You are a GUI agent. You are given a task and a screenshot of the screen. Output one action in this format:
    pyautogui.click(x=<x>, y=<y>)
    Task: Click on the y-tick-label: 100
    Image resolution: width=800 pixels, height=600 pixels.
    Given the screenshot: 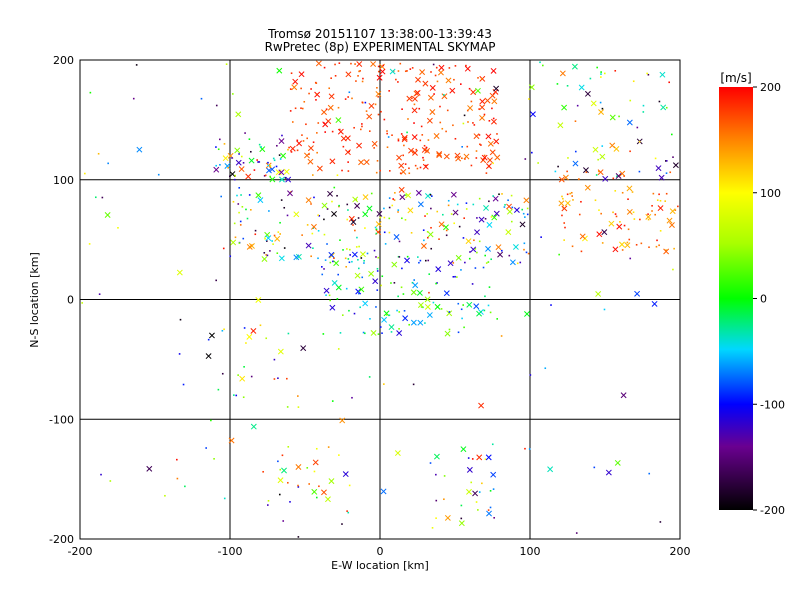 What is the action you would take?
    pyautogui.click(x=63, y=180)
    